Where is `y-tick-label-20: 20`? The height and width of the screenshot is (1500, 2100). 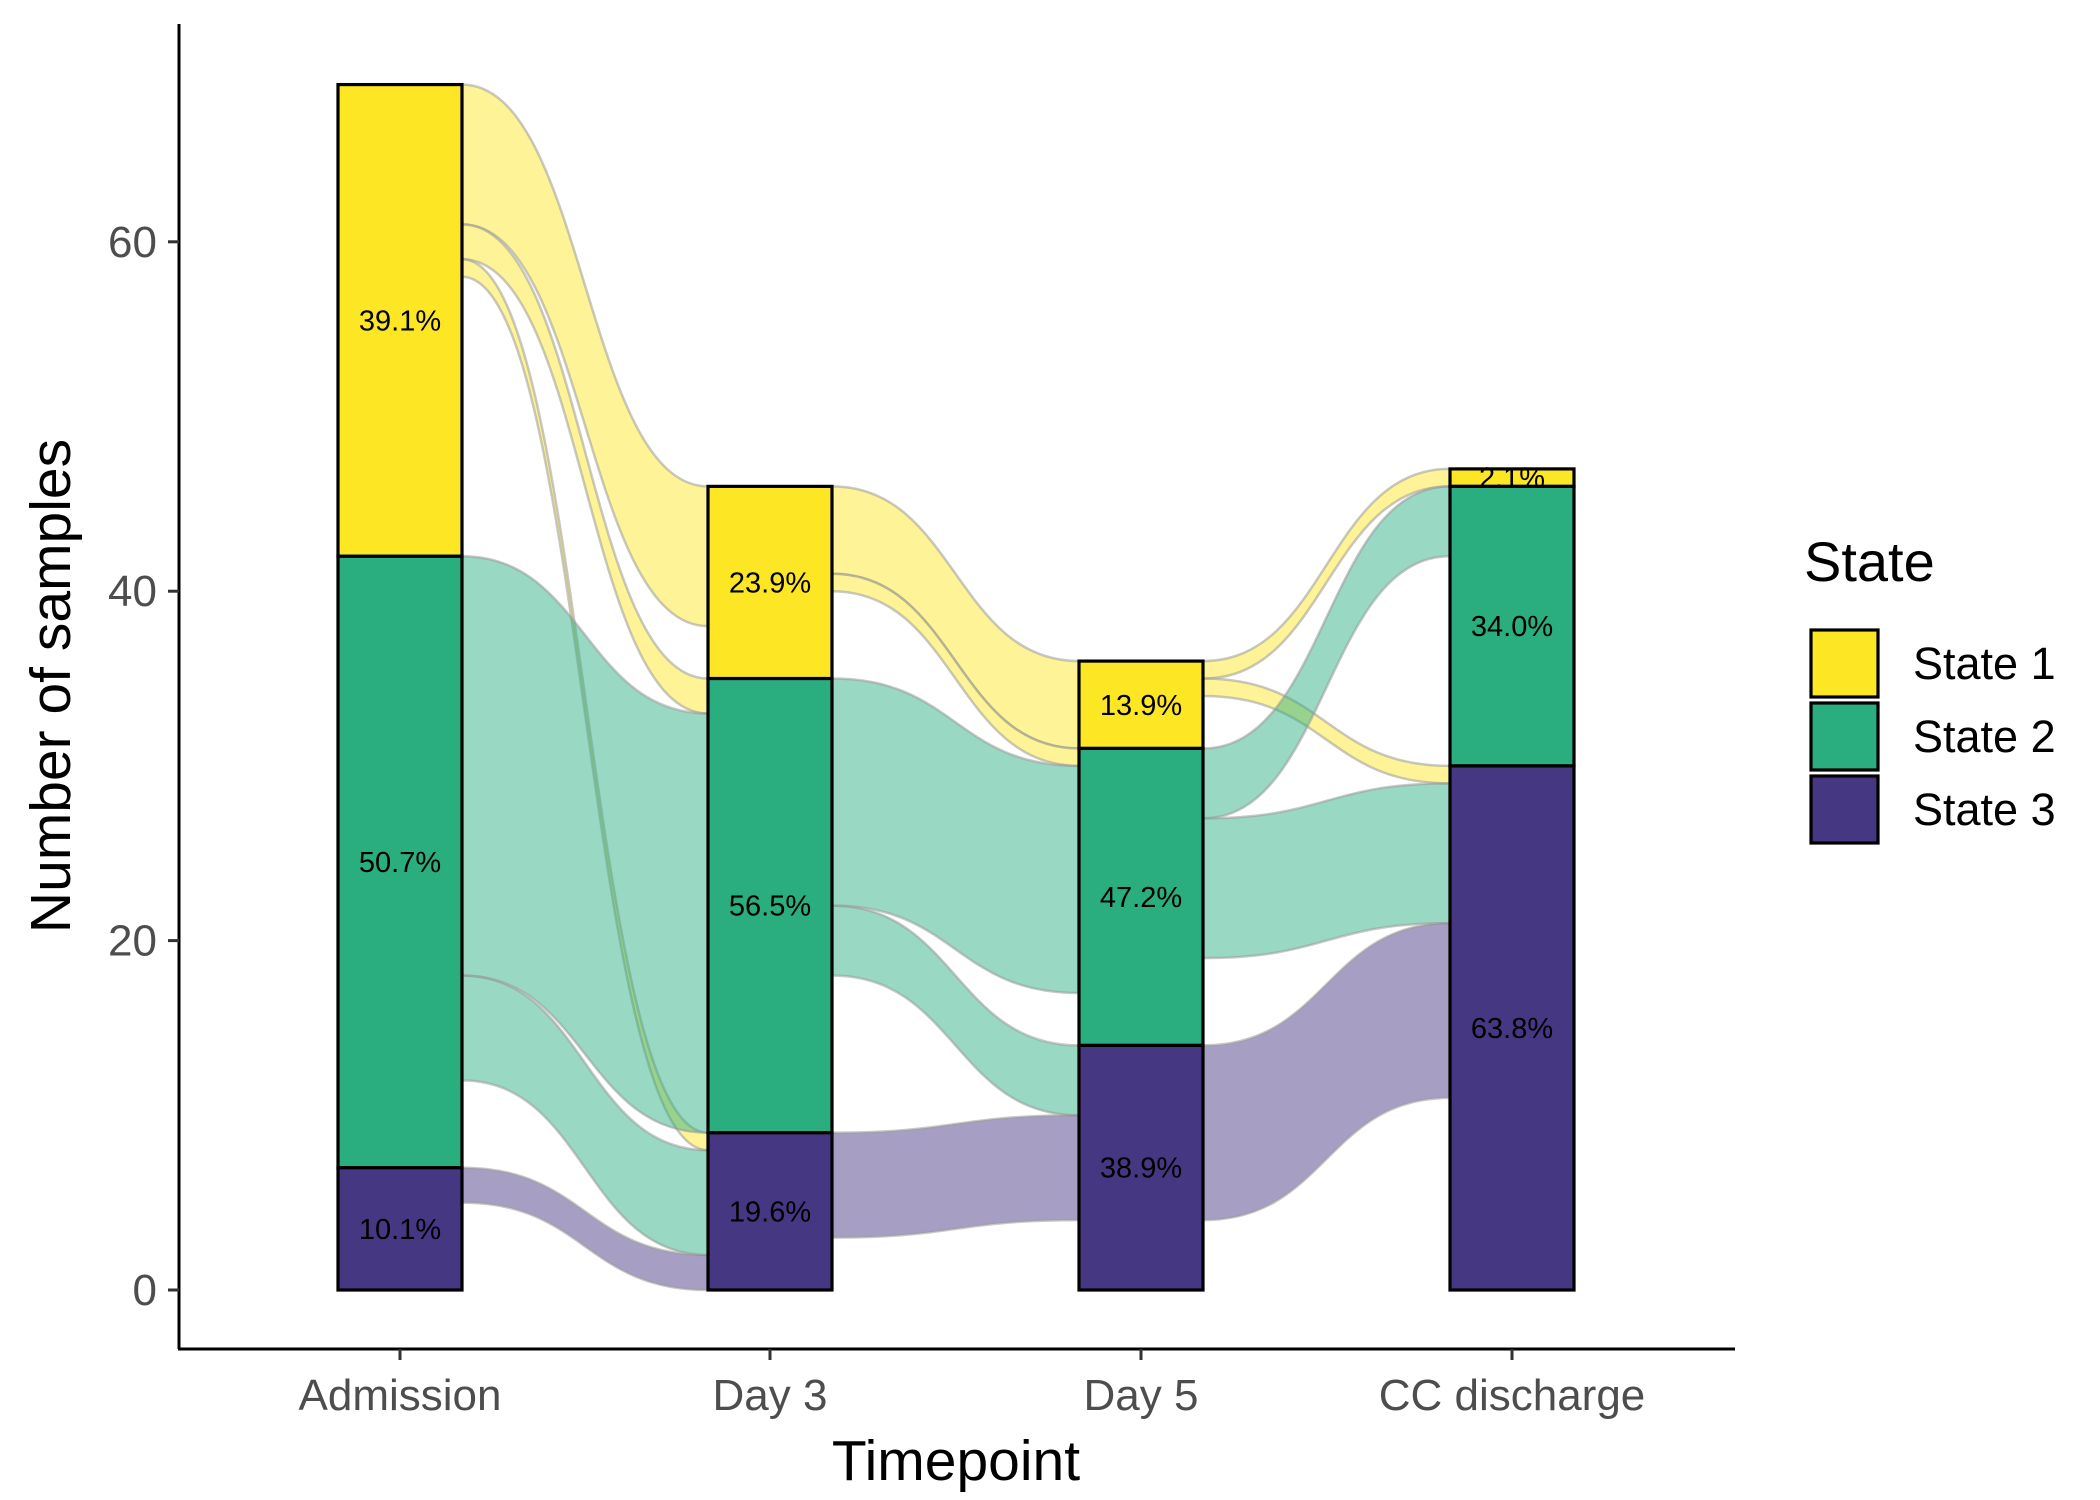 y-tick-label-20: 20 is located at coordinates (132, 941).